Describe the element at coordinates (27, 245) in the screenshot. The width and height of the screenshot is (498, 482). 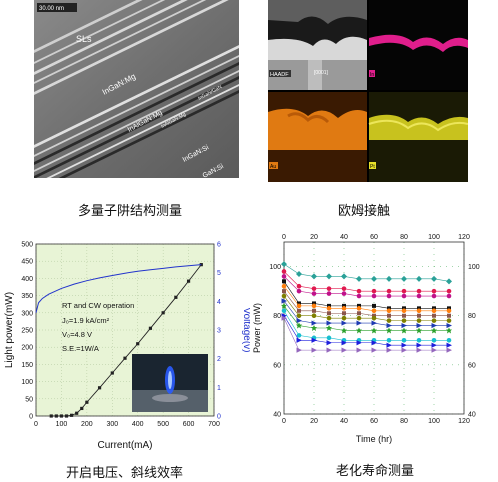
I see `liv-ytick-label: 500` at that location.